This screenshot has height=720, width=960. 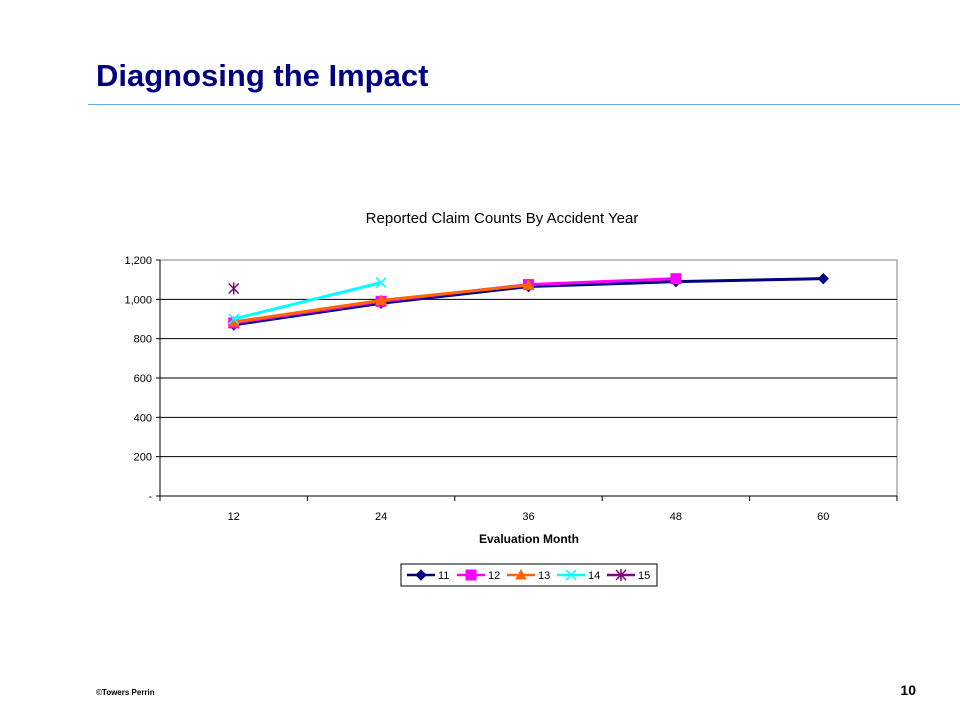 I want to click on footer-copyright: ©Towers Perrin, so click(x=125, y=692).